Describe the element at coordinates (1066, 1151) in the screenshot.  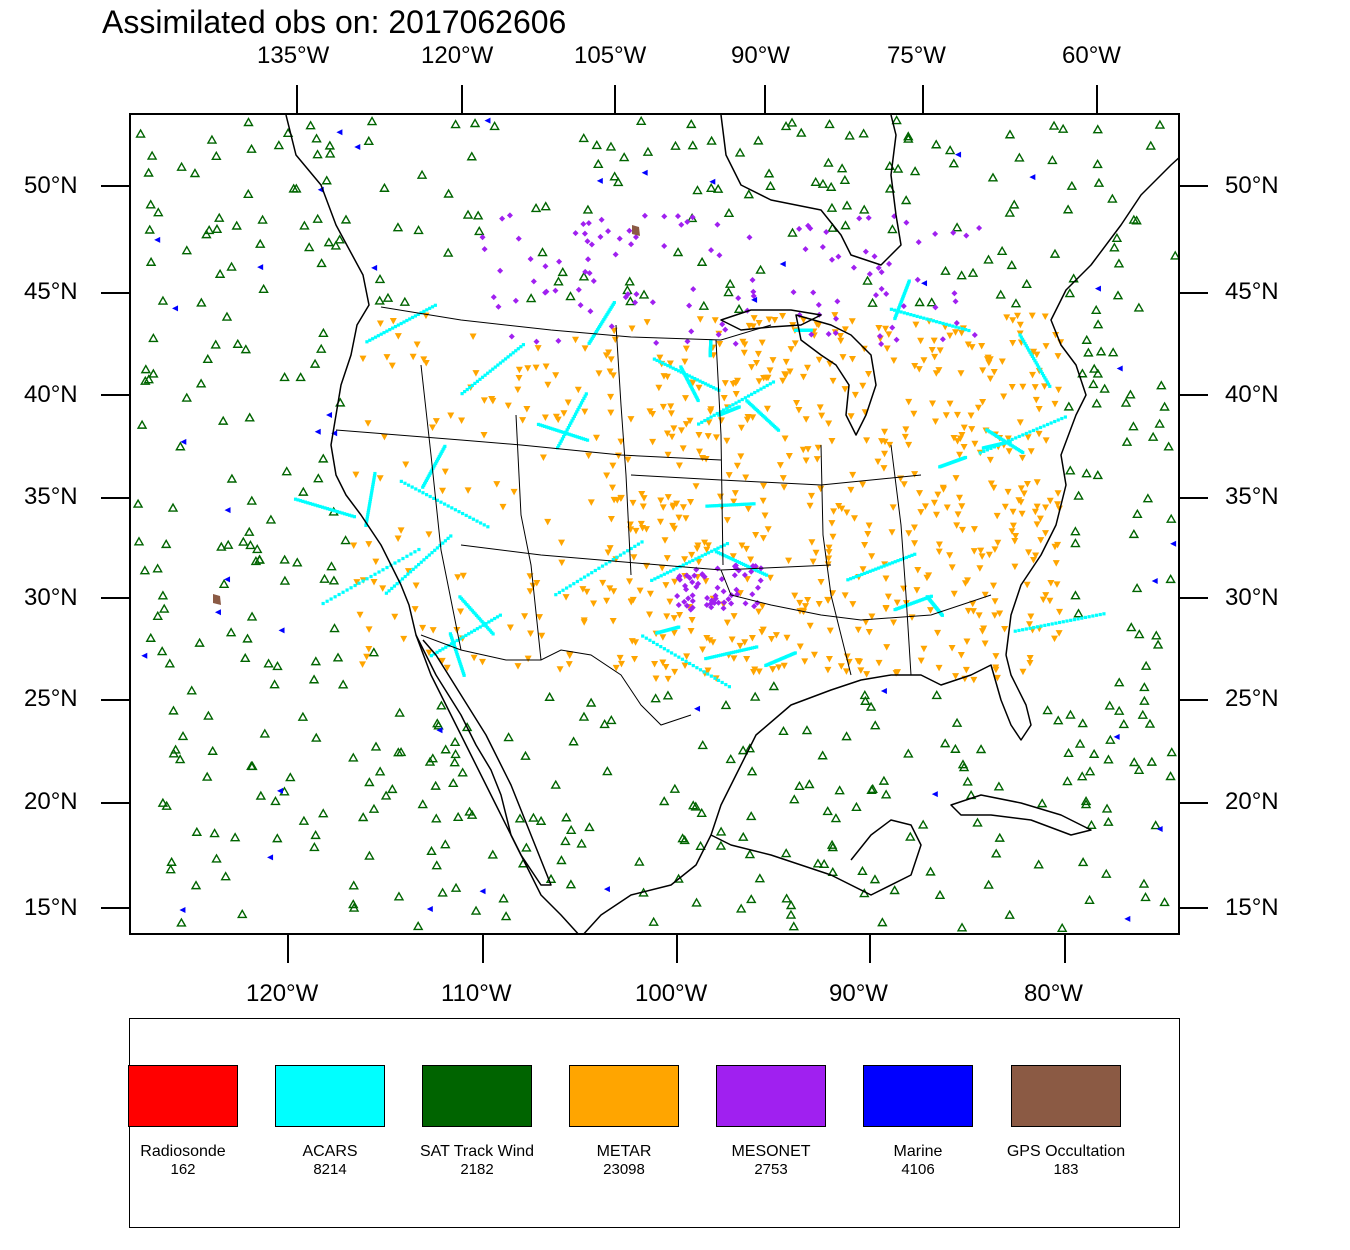
I see `legend-label: GPS Occultation` at that location.